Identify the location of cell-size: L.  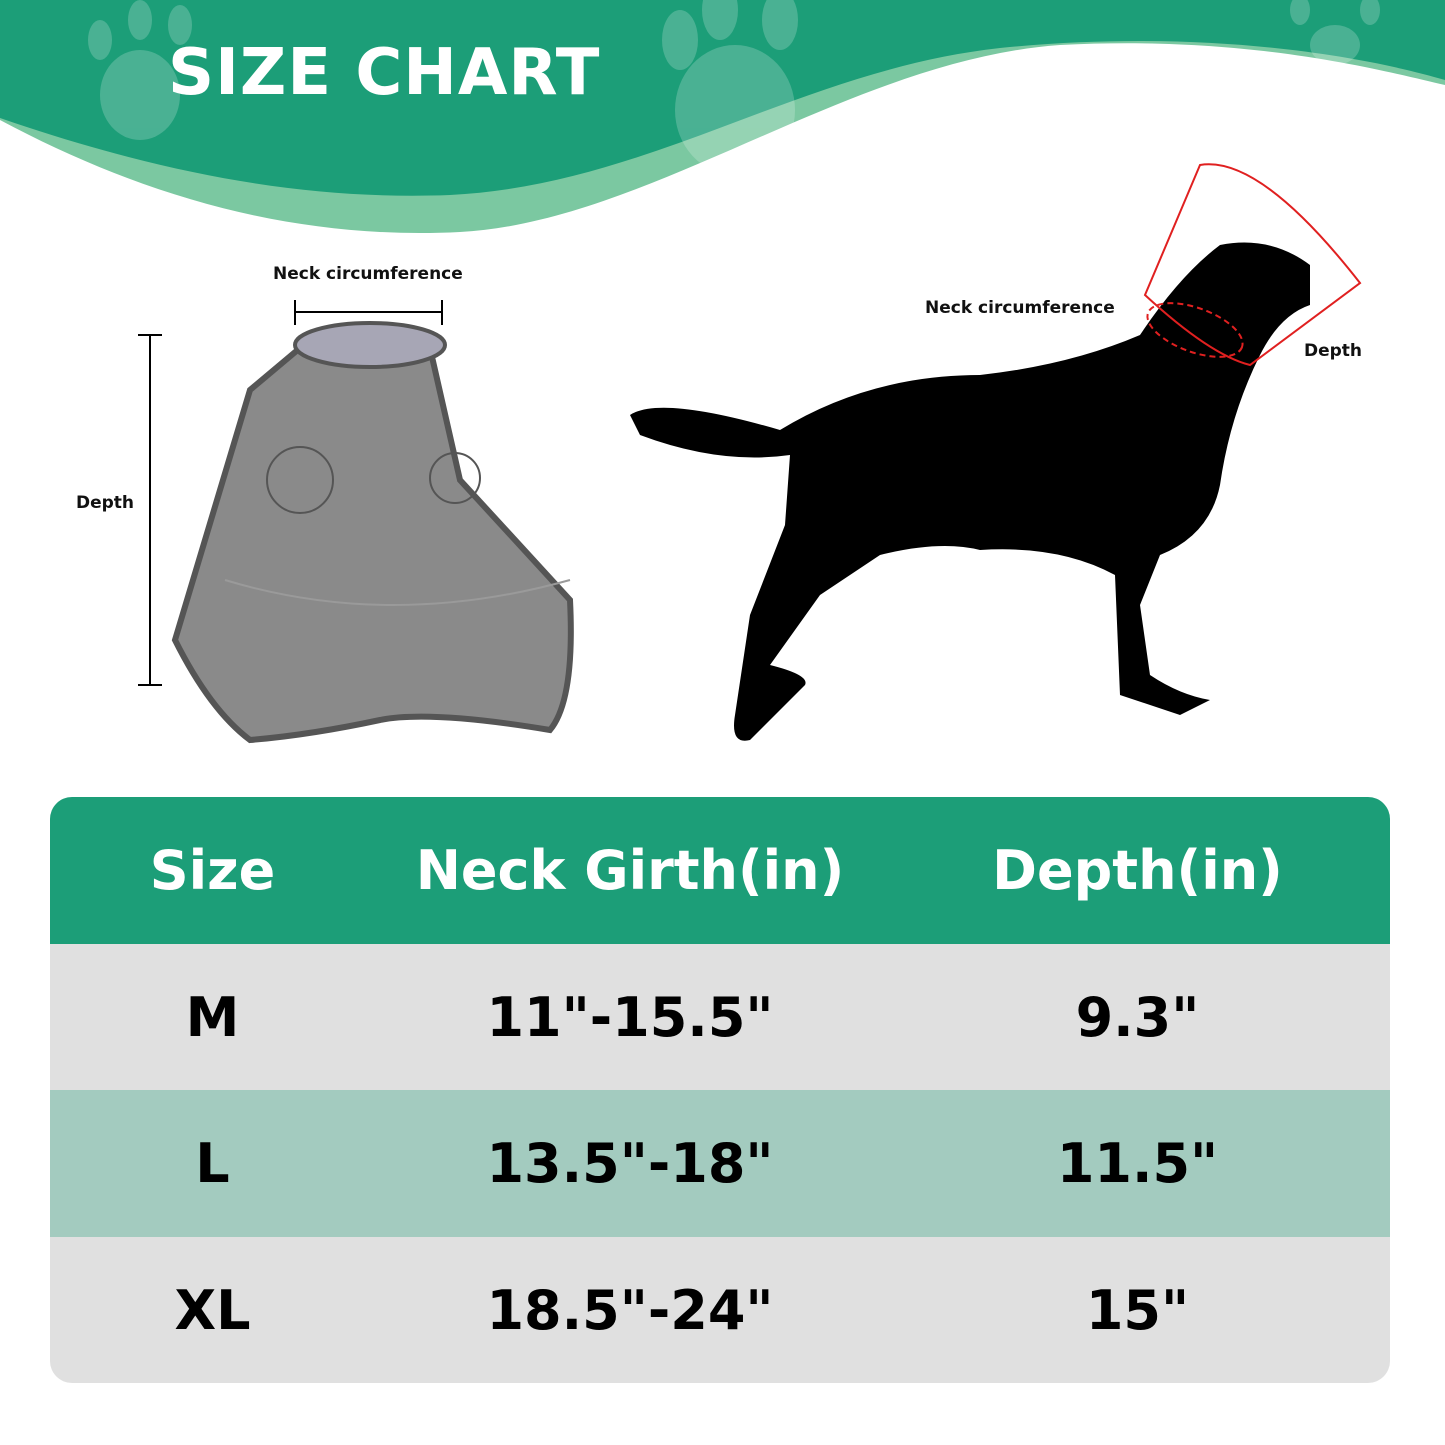
(212, 1163).